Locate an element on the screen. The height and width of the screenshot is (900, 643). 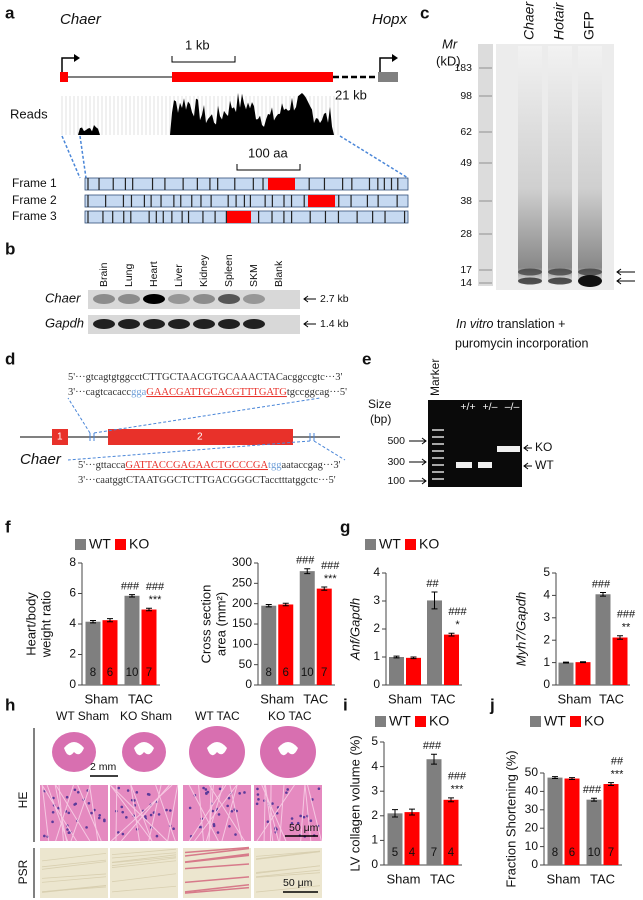
axis-label: Size is located at coordinates (380, 404).